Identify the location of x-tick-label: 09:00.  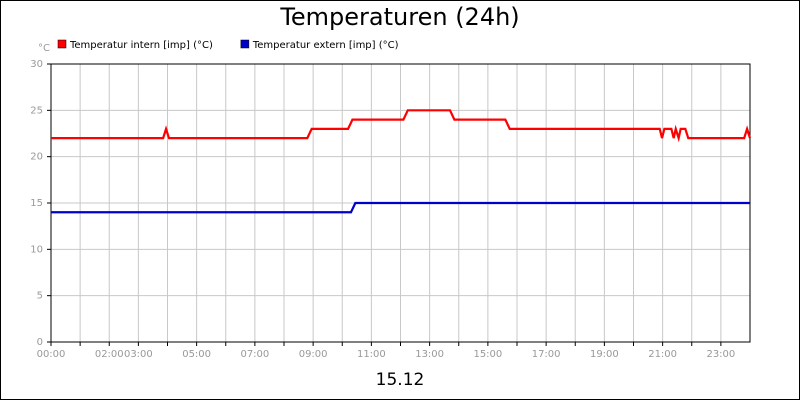
(313, 354).